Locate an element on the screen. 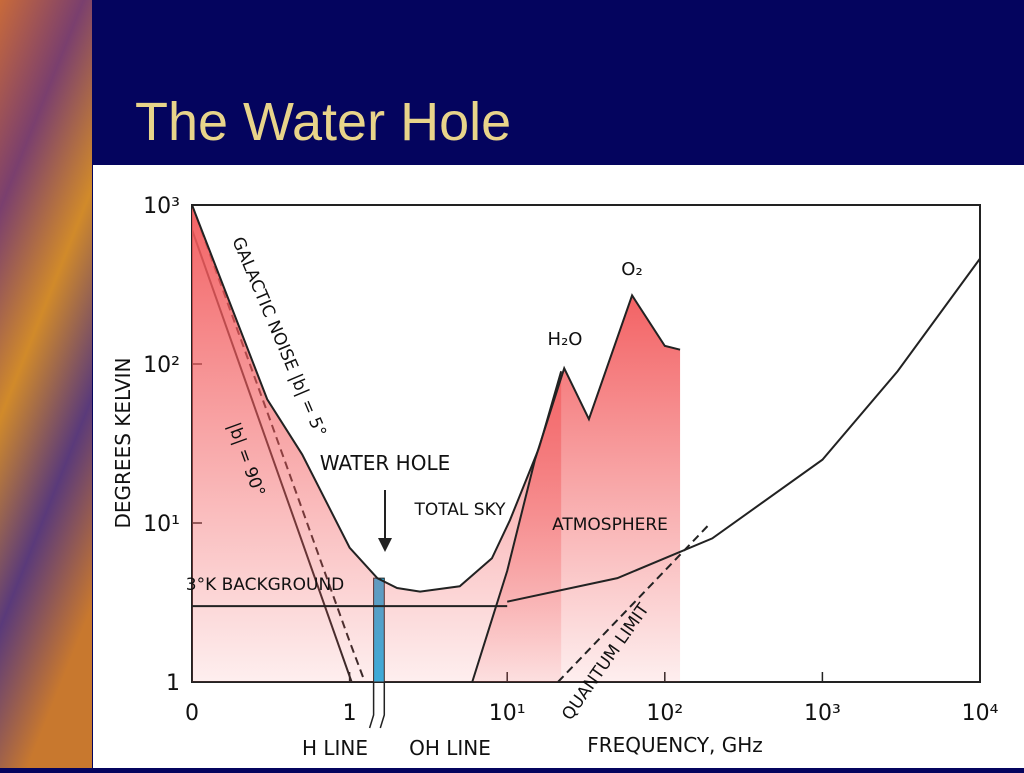 This screenshot has height=773, width=1024. band-arrowhead is located at coordinates (385, 545).